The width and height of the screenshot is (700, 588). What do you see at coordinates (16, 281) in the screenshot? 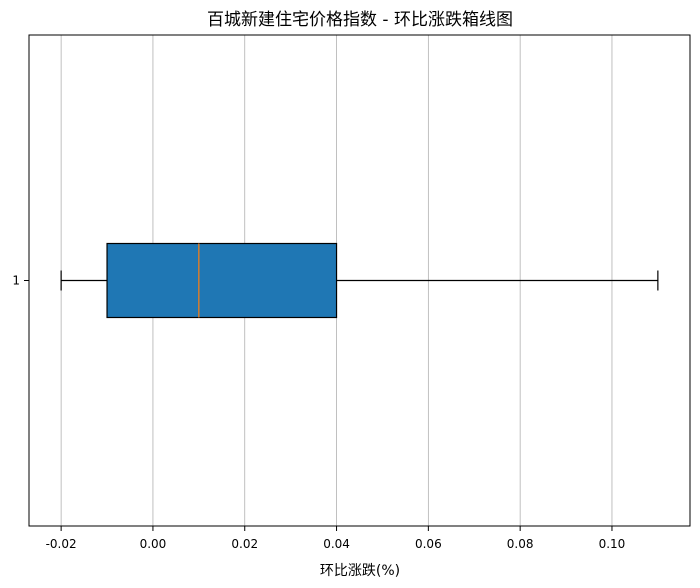
I see `y-tick-label: 1` at bounding box center [16, 281].